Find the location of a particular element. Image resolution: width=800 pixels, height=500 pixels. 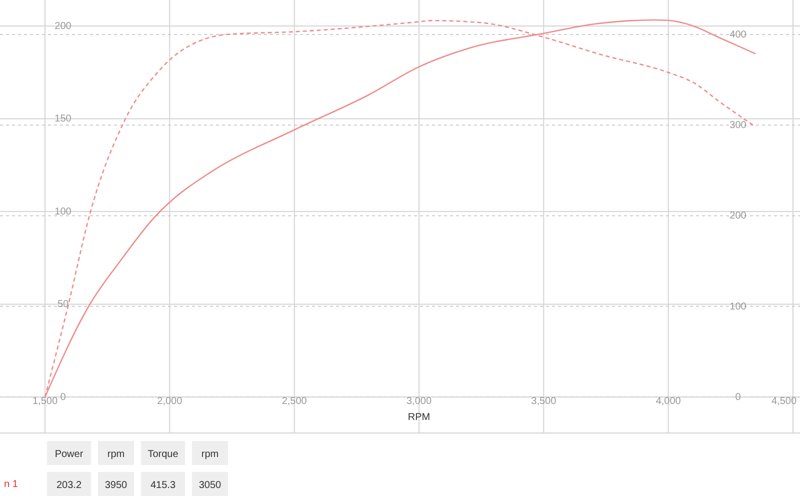

y2-tick-label: 400 is located at coordinates (738, 34).